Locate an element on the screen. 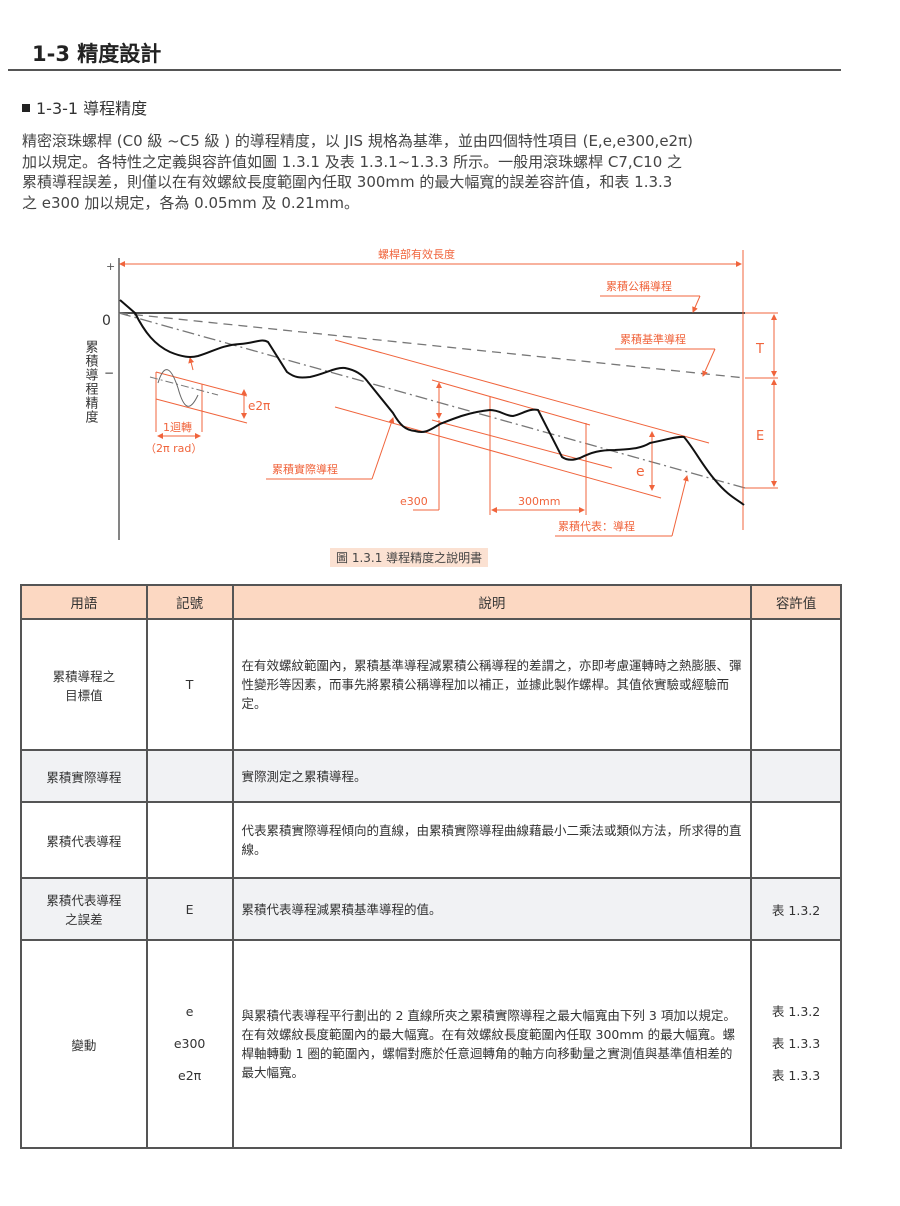  symbol-e2pi: e2π is located at coordinates (190, 1075).